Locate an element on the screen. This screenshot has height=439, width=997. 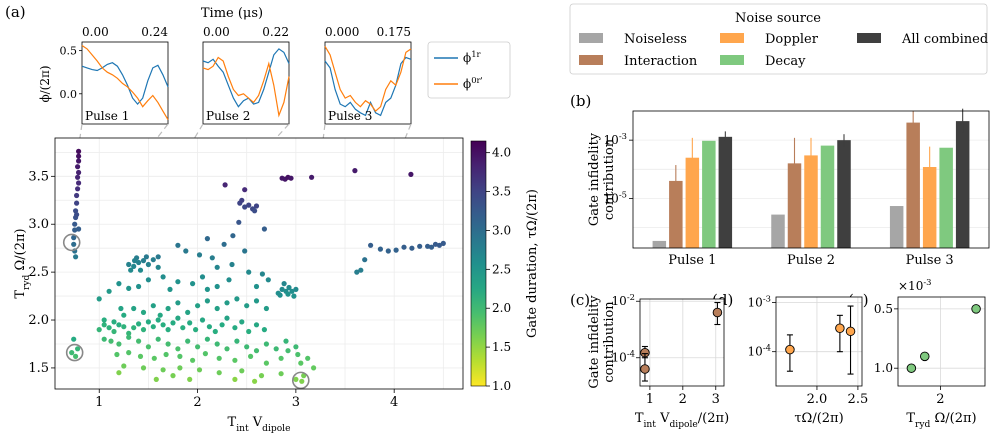
bar-frame is located at coordinates (811, 179).